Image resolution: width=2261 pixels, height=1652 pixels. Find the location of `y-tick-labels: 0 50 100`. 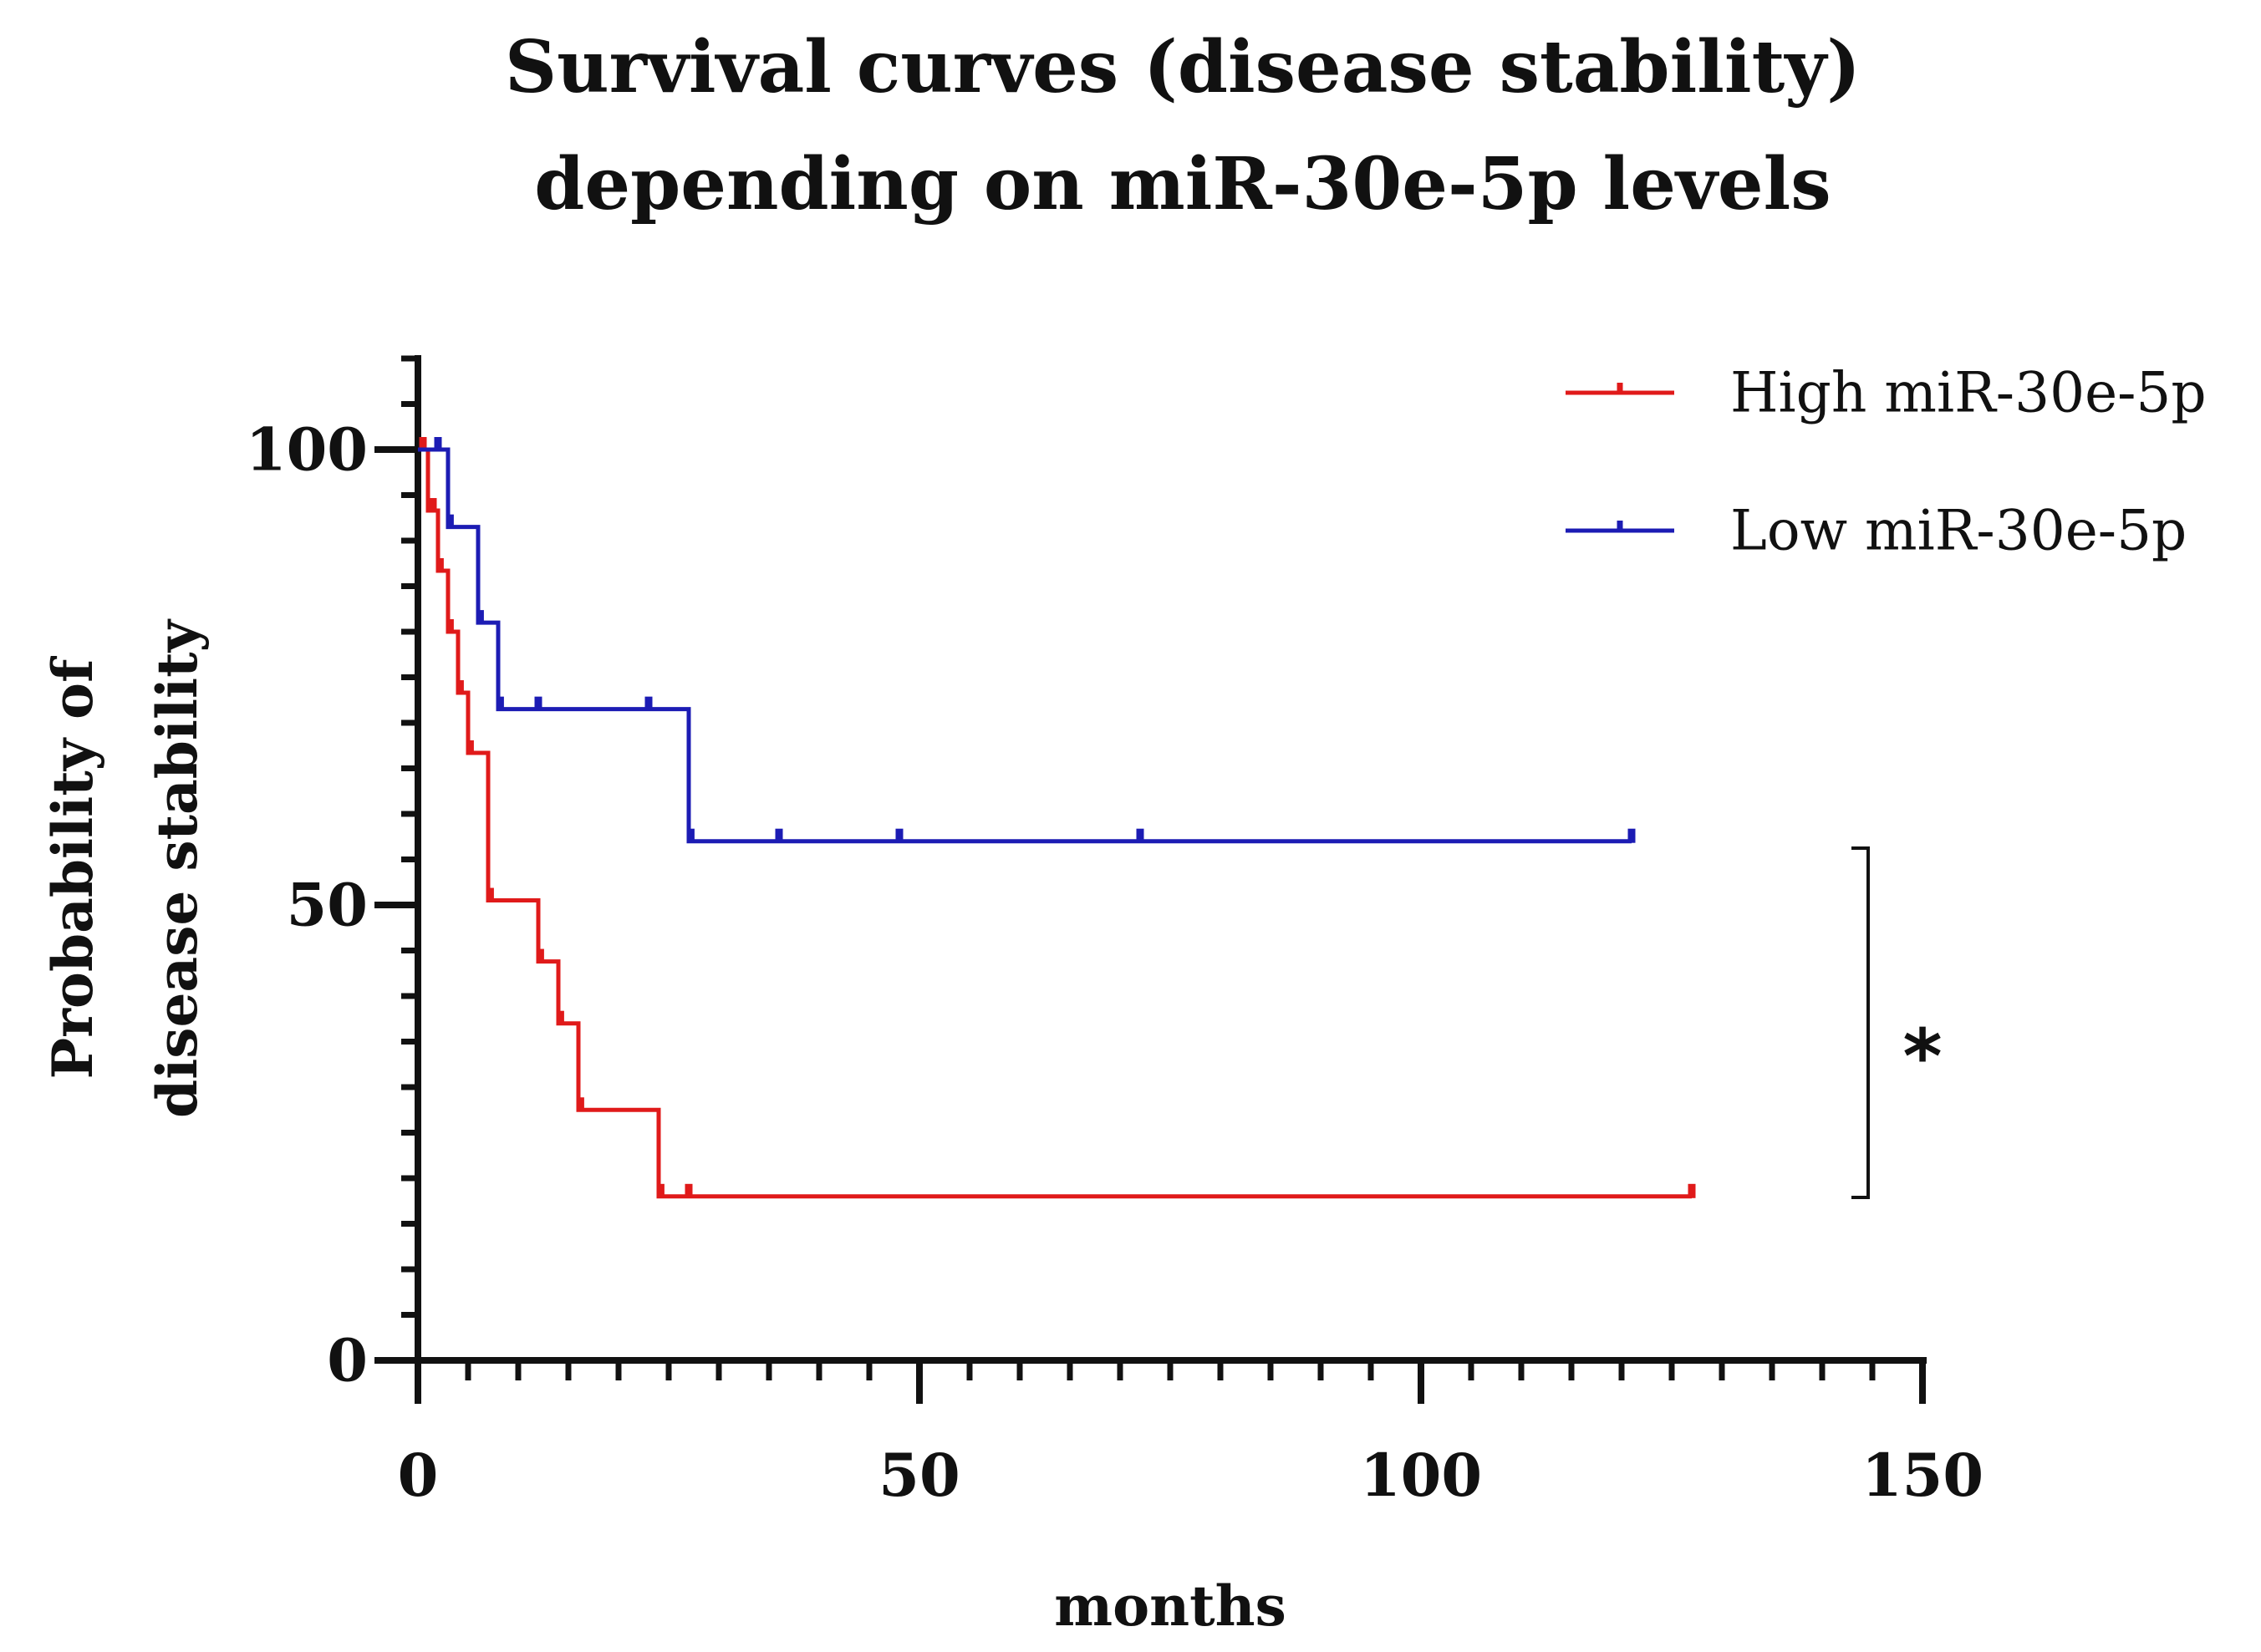

y-tick-labels: 0 50 100 is located at coordinates (307, 905).